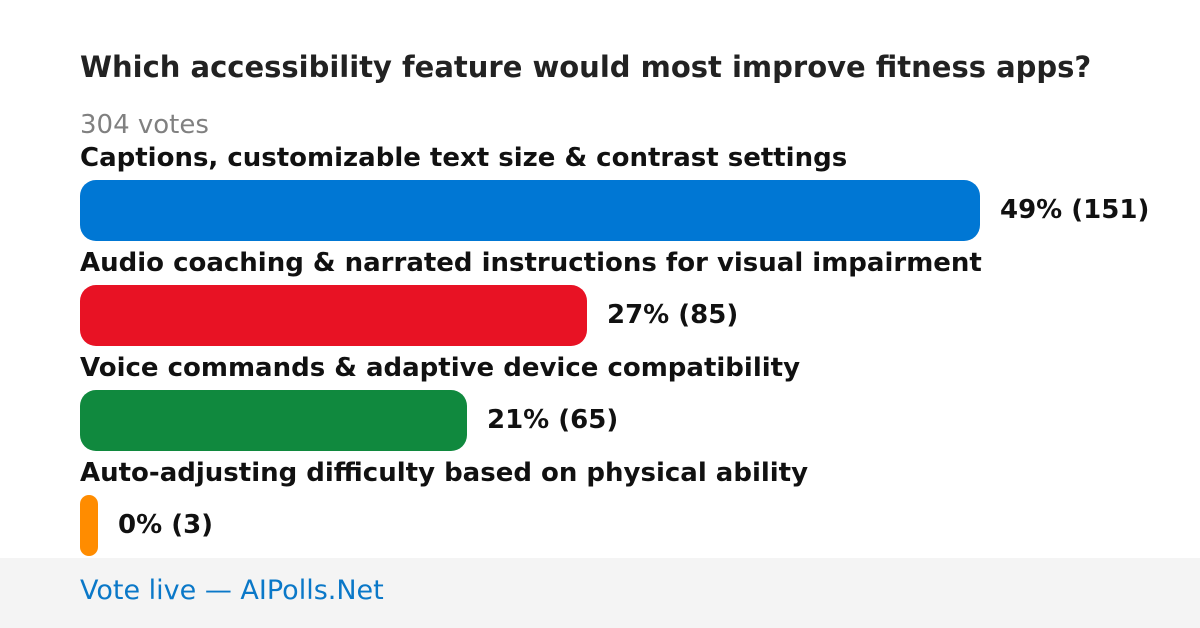 The image size is (1200, 628). Describe the element at coordinates (553, 420) in the screenshot. I see `option-value-label: 21% (65)` at that location.